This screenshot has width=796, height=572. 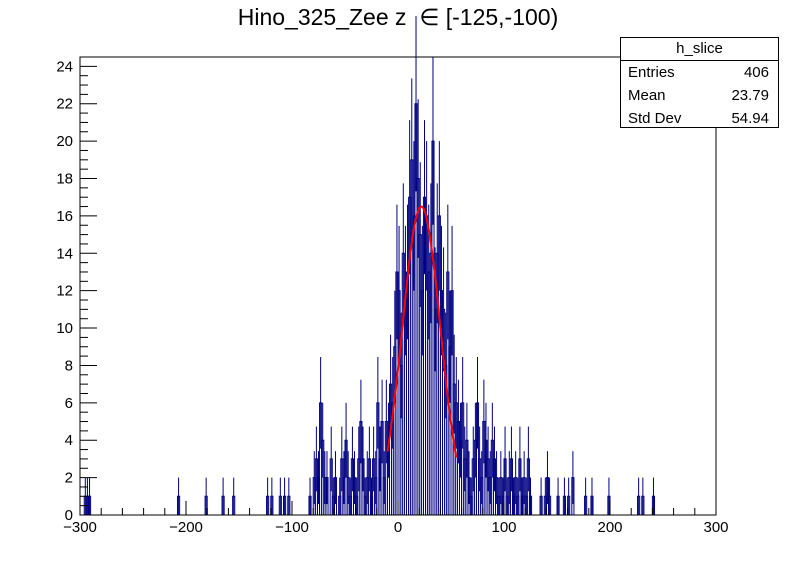 What do you see at coordinates (64, 66) in the screenshot?
I see `y-tick-label: 24` at bounding box center [64, 66].